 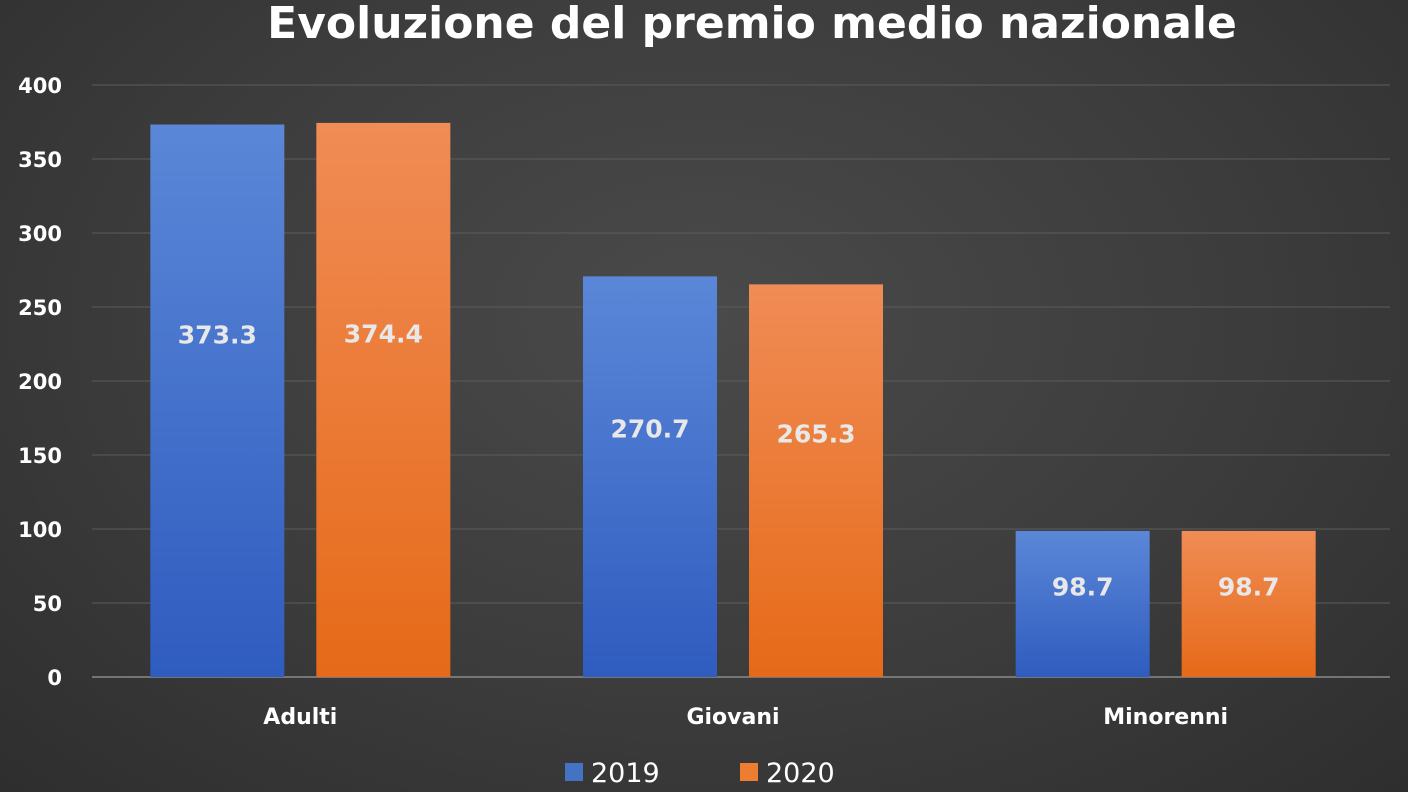 I want to click on bar-giovani-2020, so click(x=816, y=480).